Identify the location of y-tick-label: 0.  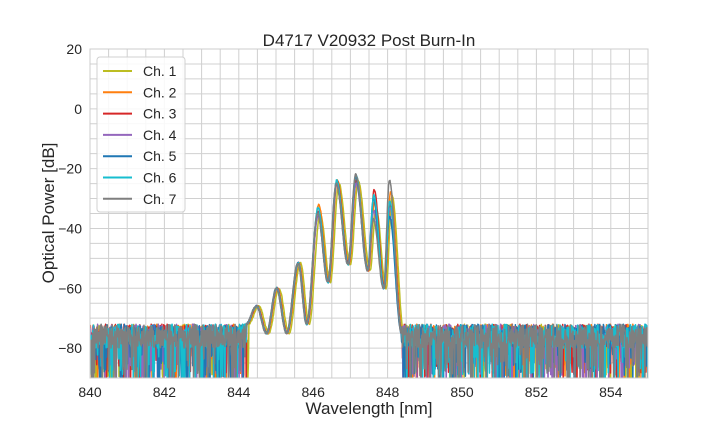
(78, 109).